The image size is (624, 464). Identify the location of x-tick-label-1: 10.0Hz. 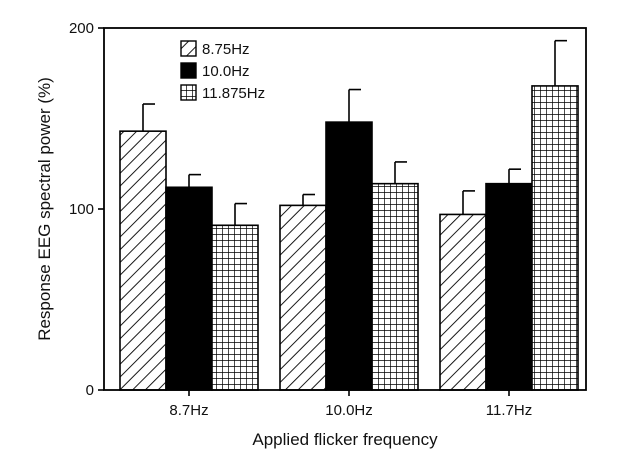
(349, 410).